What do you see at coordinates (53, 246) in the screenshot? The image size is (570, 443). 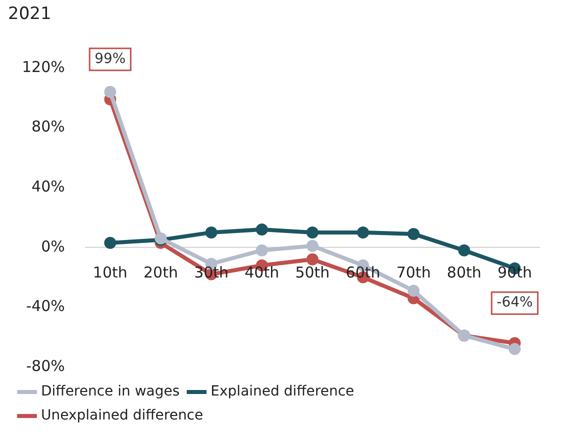 I see `y-tick-label: 0%` at bounding box center [53, 246].